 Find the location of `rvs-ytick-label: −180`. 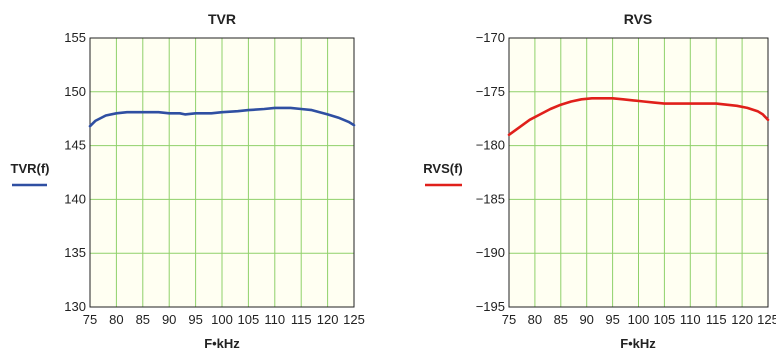

rvs-ytick-label: −180 is located at coordinates (490, 145).